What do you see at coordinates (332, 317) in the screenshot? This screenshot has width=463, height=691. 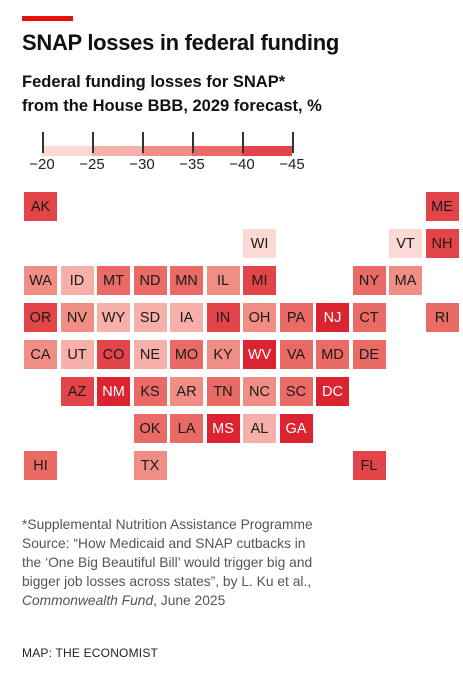 I see `state-tile-nj: NJ` at bounding box center [332, 317].